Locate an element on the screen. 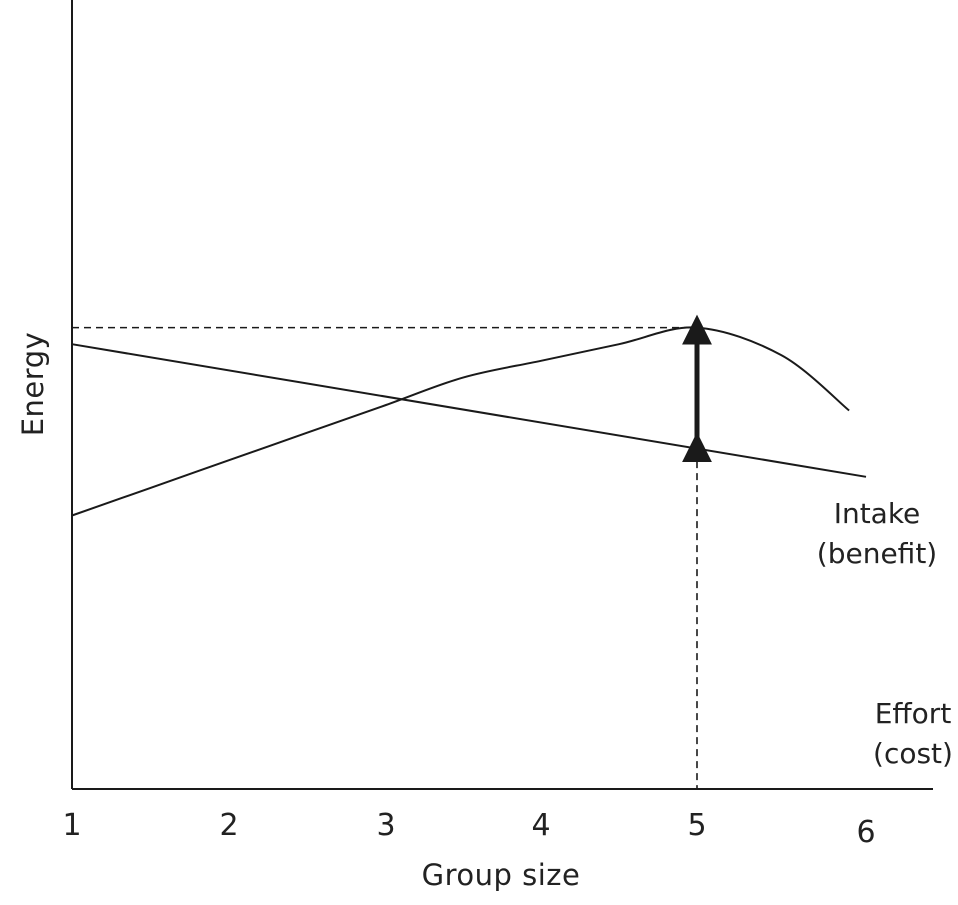 This screenshot has width=958, height=905. x-tick-labels: 1 2 3 4 5 6 is located at coordinates (468, 829).